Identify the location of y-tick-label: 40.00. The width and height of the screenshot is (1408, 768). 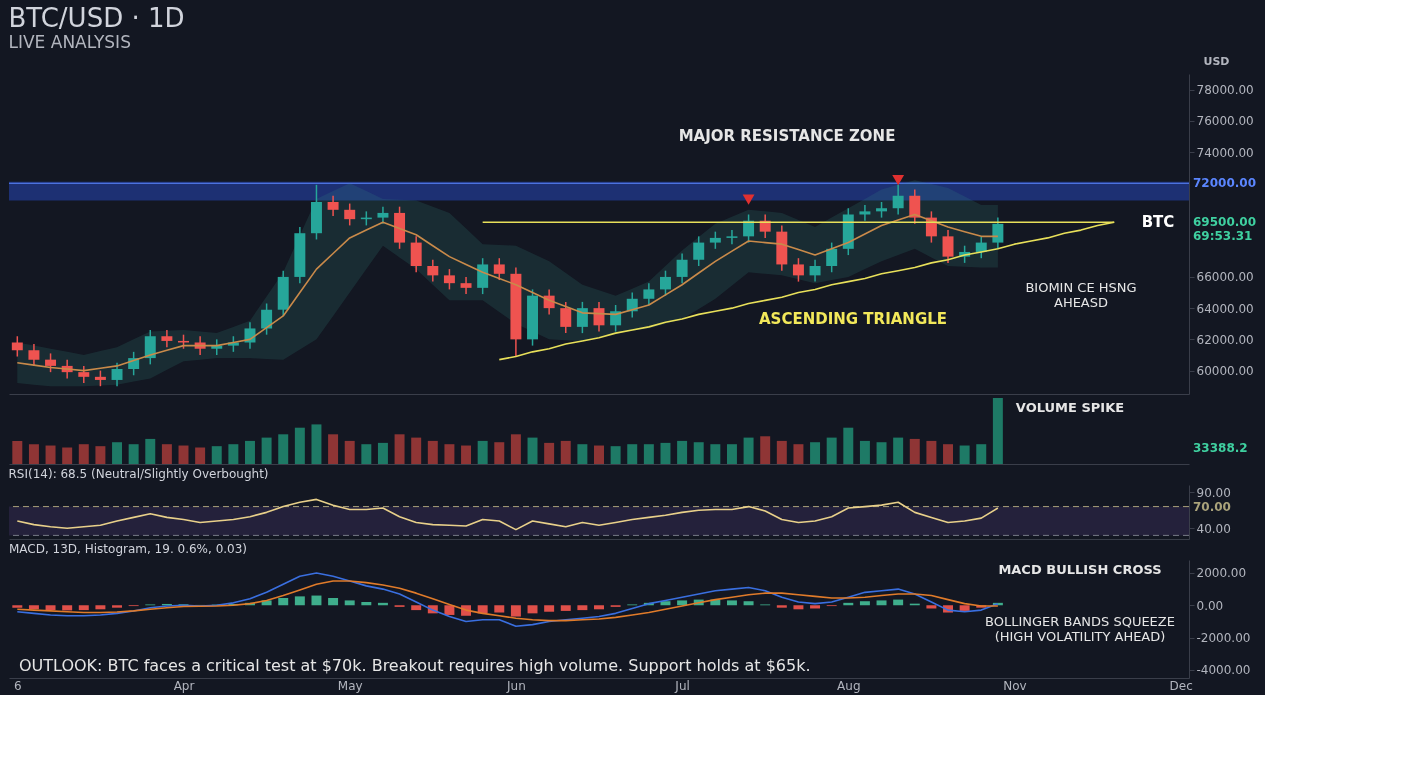
(1213, 528).